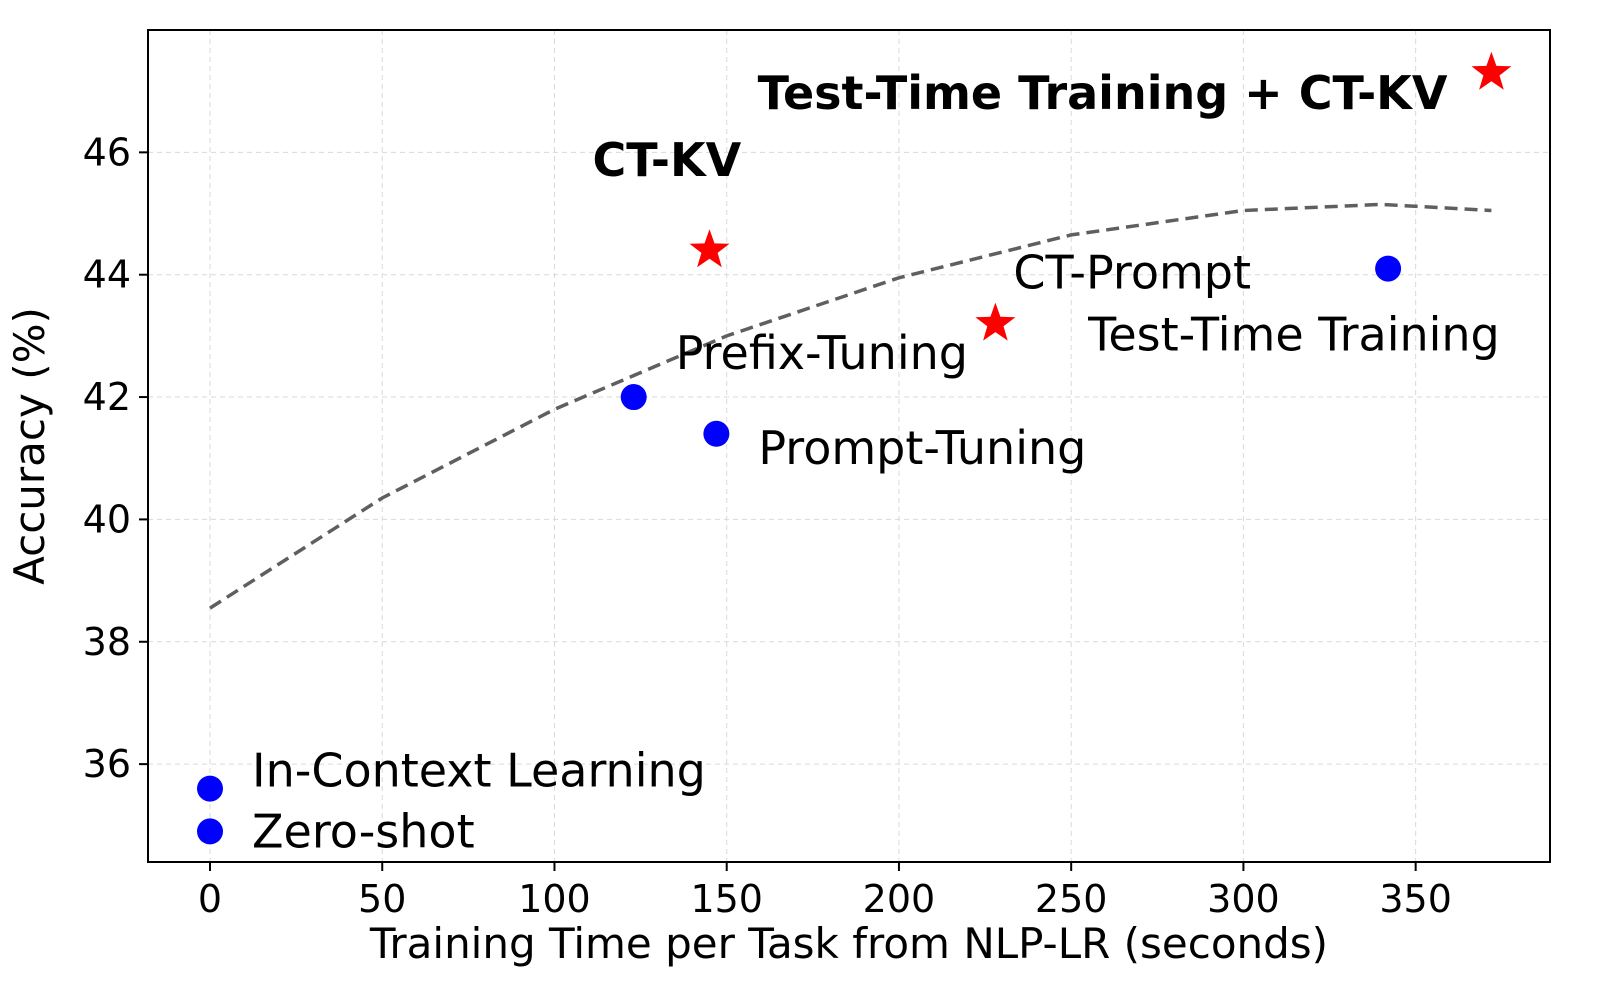  I want to click on data-label: Prompt-Tuning, so click(922, 448).